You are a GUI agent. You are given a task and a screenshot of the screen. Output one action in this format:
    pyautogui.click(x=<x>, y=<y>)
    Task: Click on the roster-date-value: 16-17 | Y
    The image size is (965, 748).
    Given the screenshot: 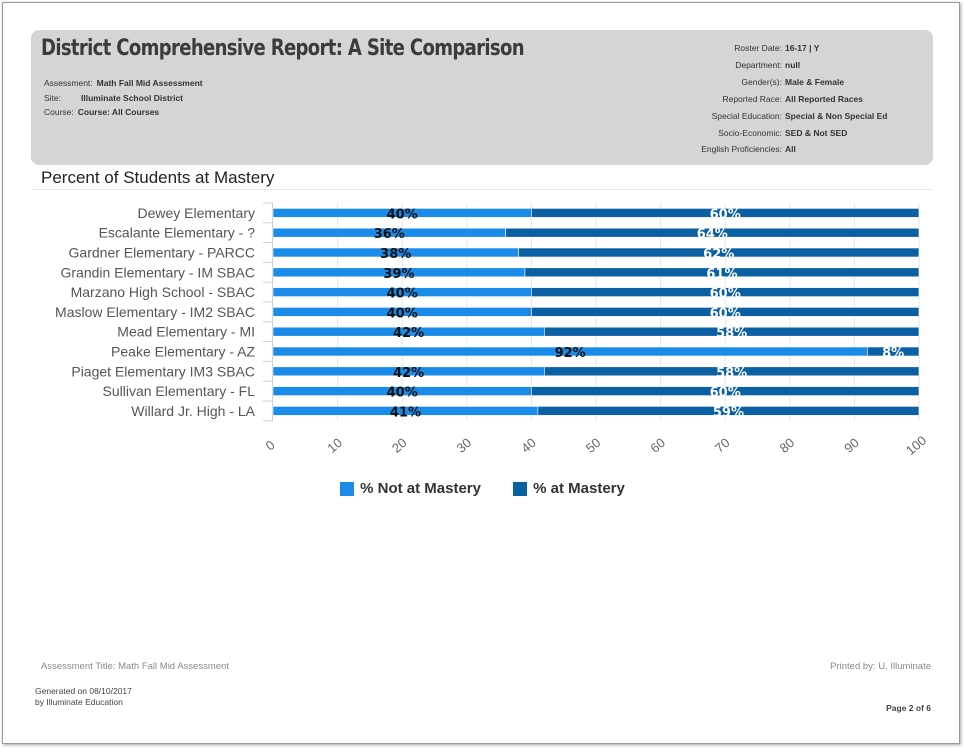 What is the action you would take?
    pyautogui.click(x=802, y=48)
    